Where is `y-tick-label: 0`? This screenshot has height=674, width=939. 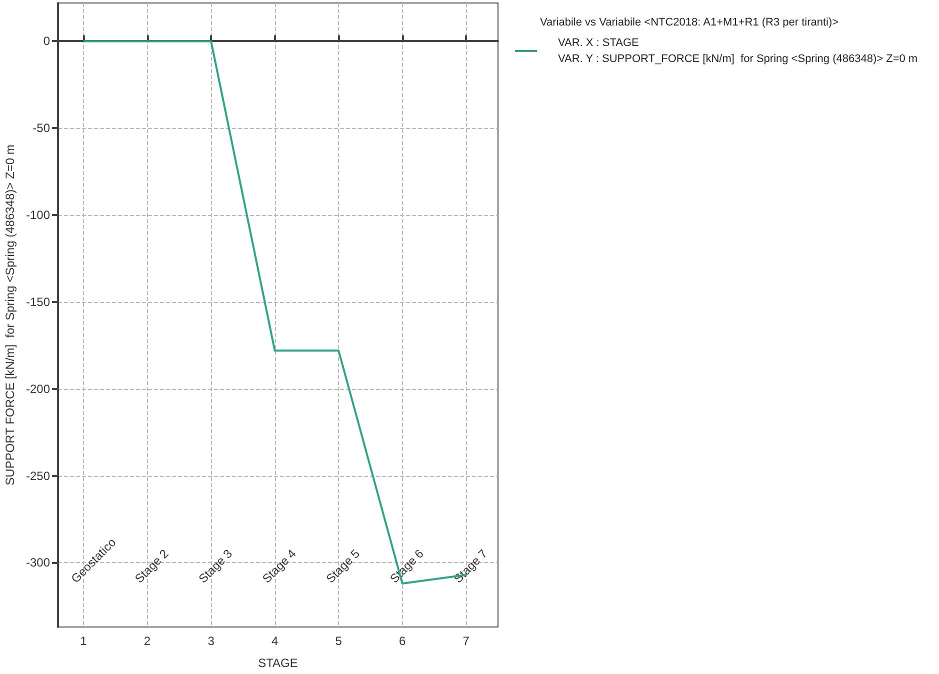
y-tick-label: 0 is located at coordinates (46, 41).